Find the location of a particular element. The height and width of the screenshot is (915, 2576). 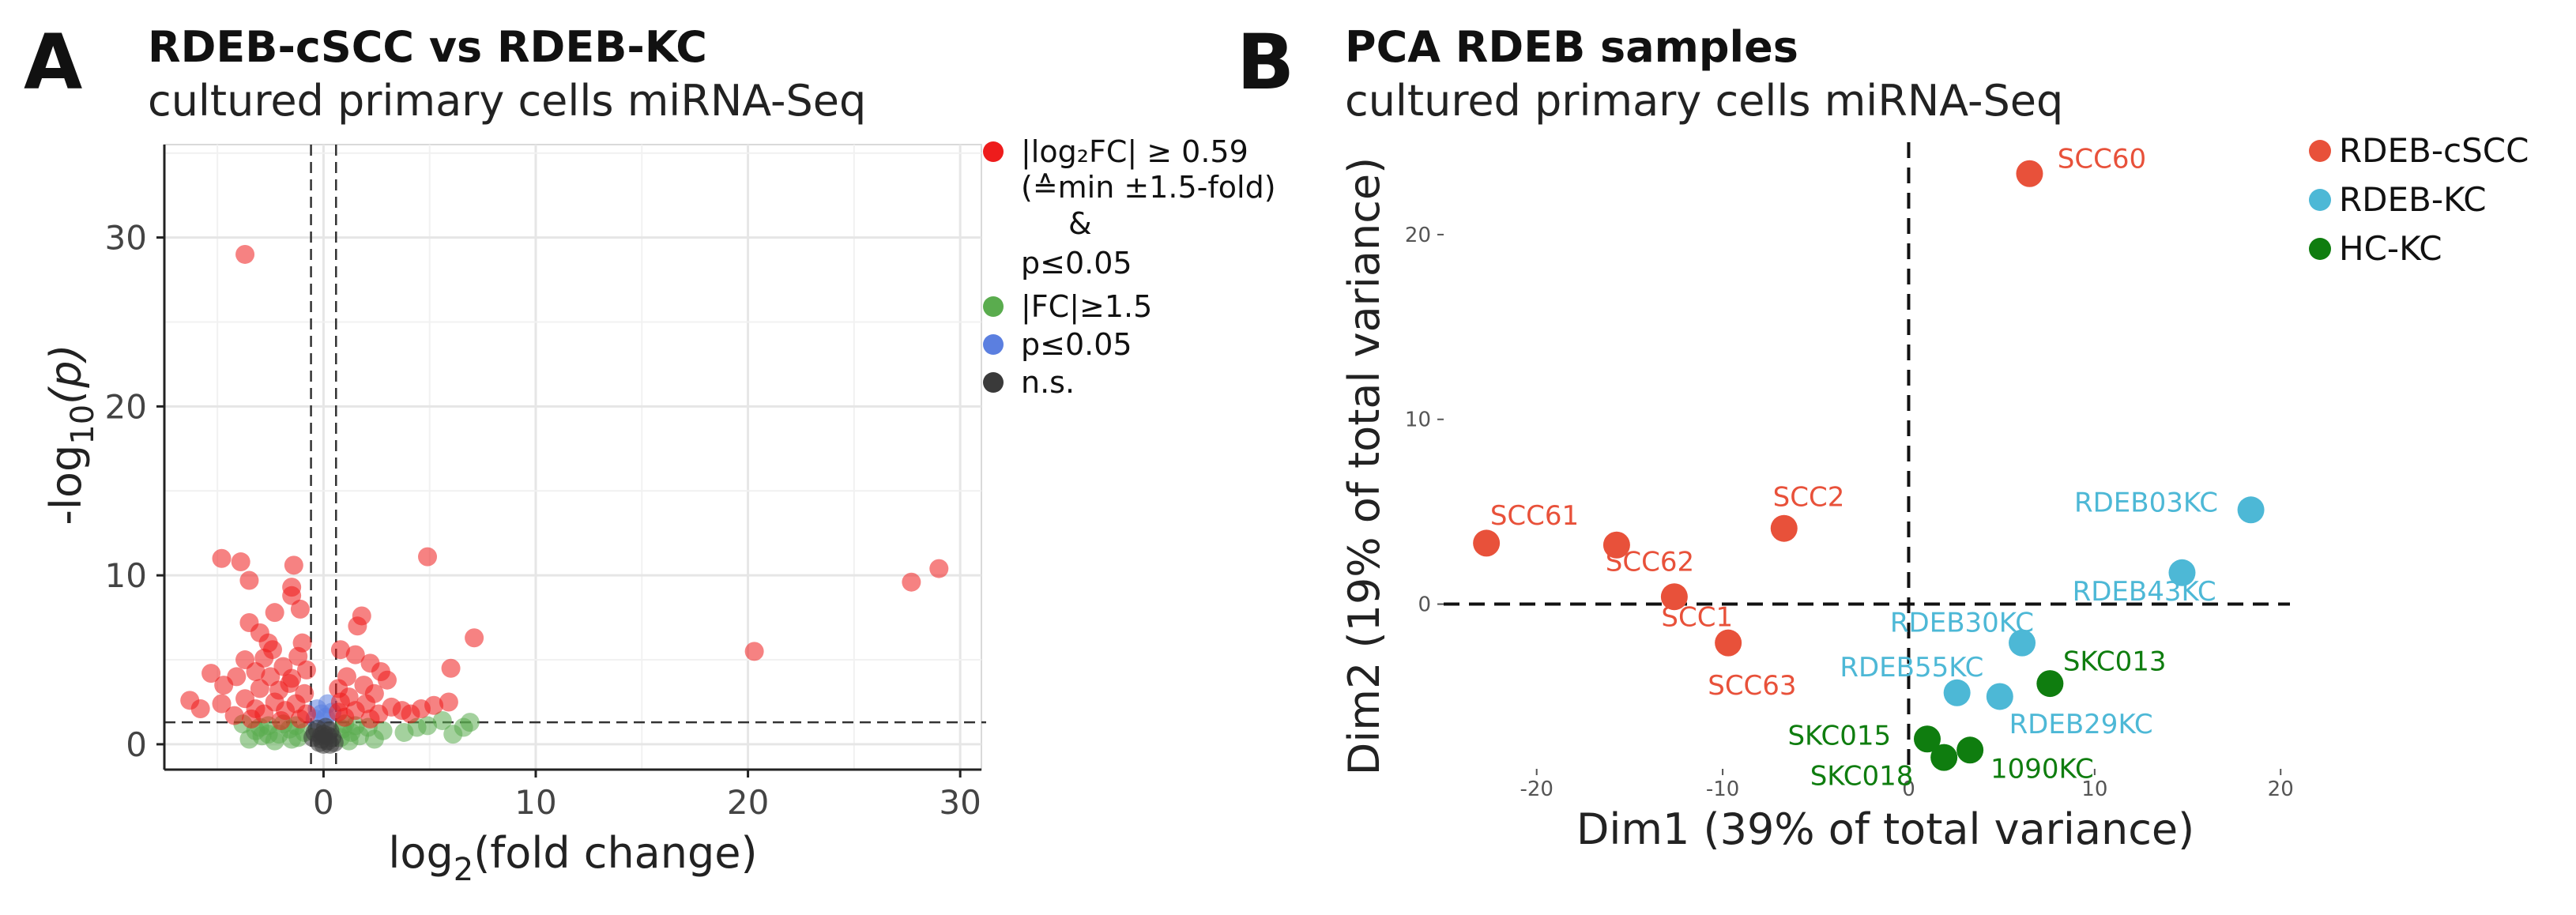

pca-legend: RDEB-cSCC RDEB-KC HC-KC is located at coordinates (2419, 199).